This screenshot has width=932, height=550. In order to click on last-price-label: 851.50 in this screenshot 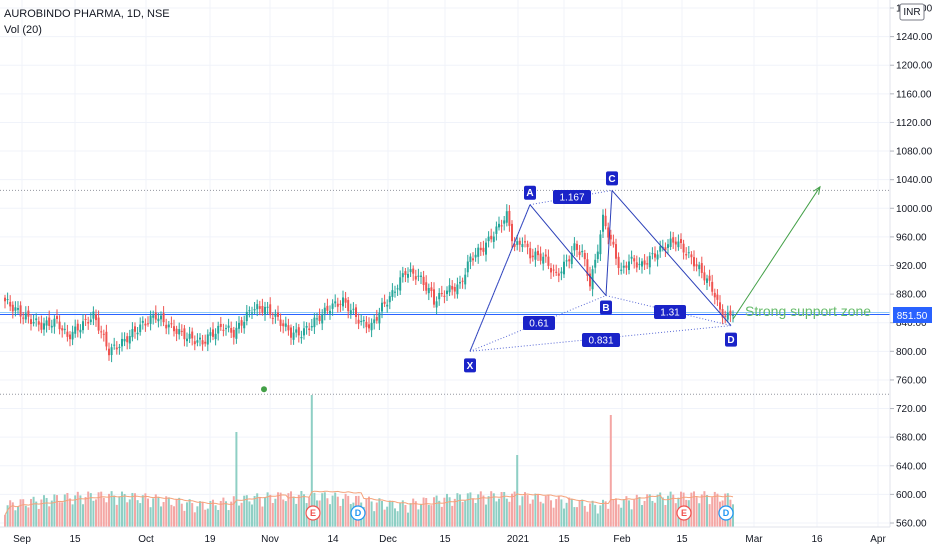, I will do `click(912, 316)`.